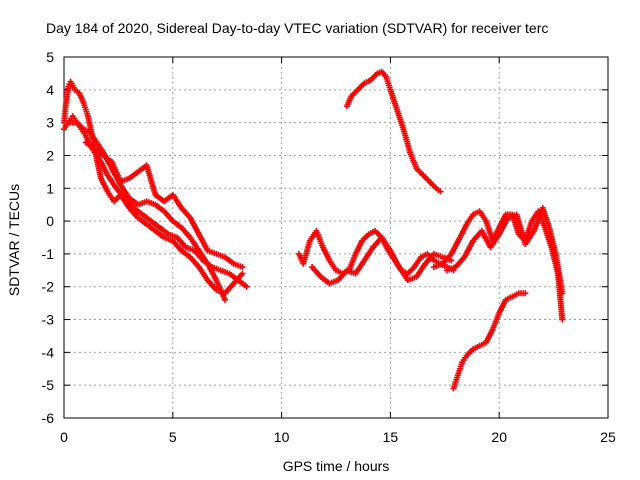  I want to click on y-tick-label: 5, so click(50, 57).